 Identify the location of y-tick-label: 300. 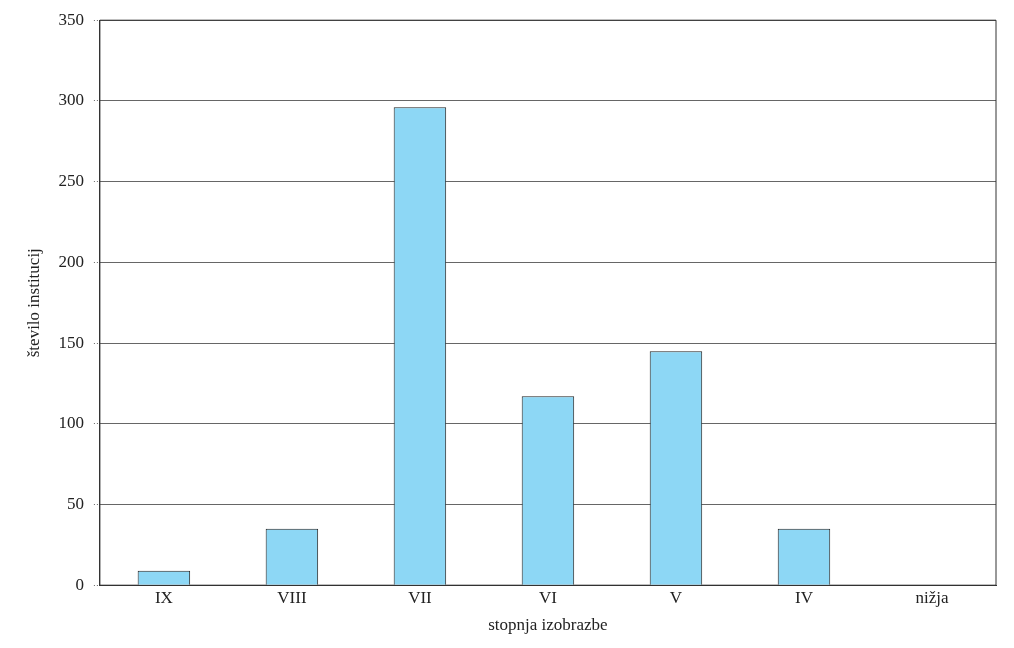
(71, 100).